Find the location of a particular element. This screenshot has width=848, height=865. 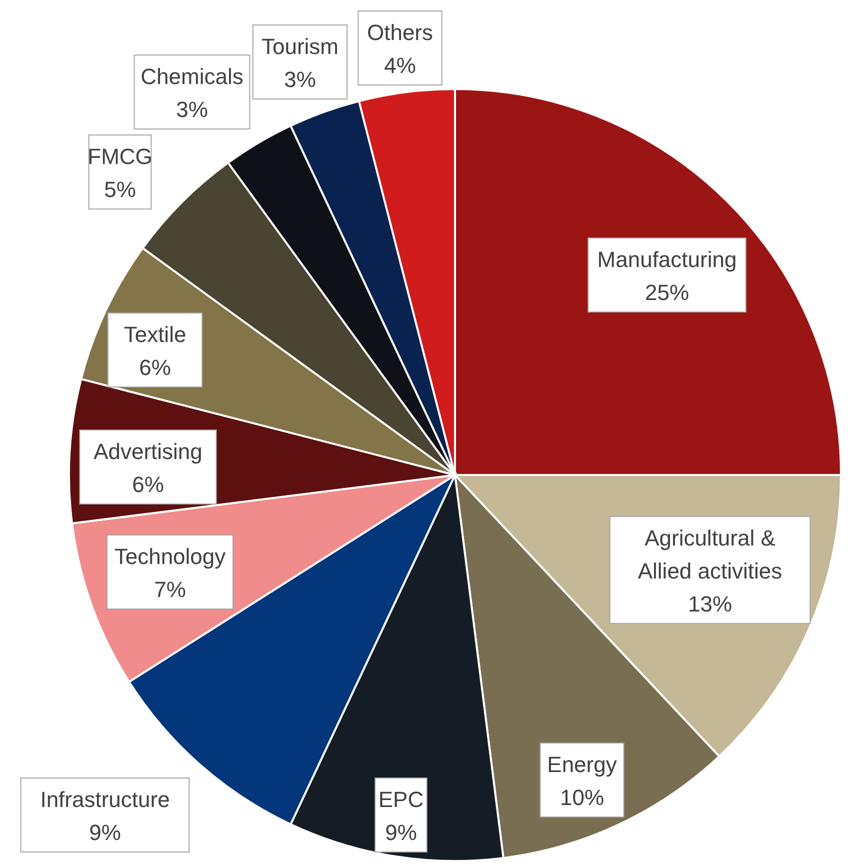

slice-label: Textile is located at coordinates (155, 334).